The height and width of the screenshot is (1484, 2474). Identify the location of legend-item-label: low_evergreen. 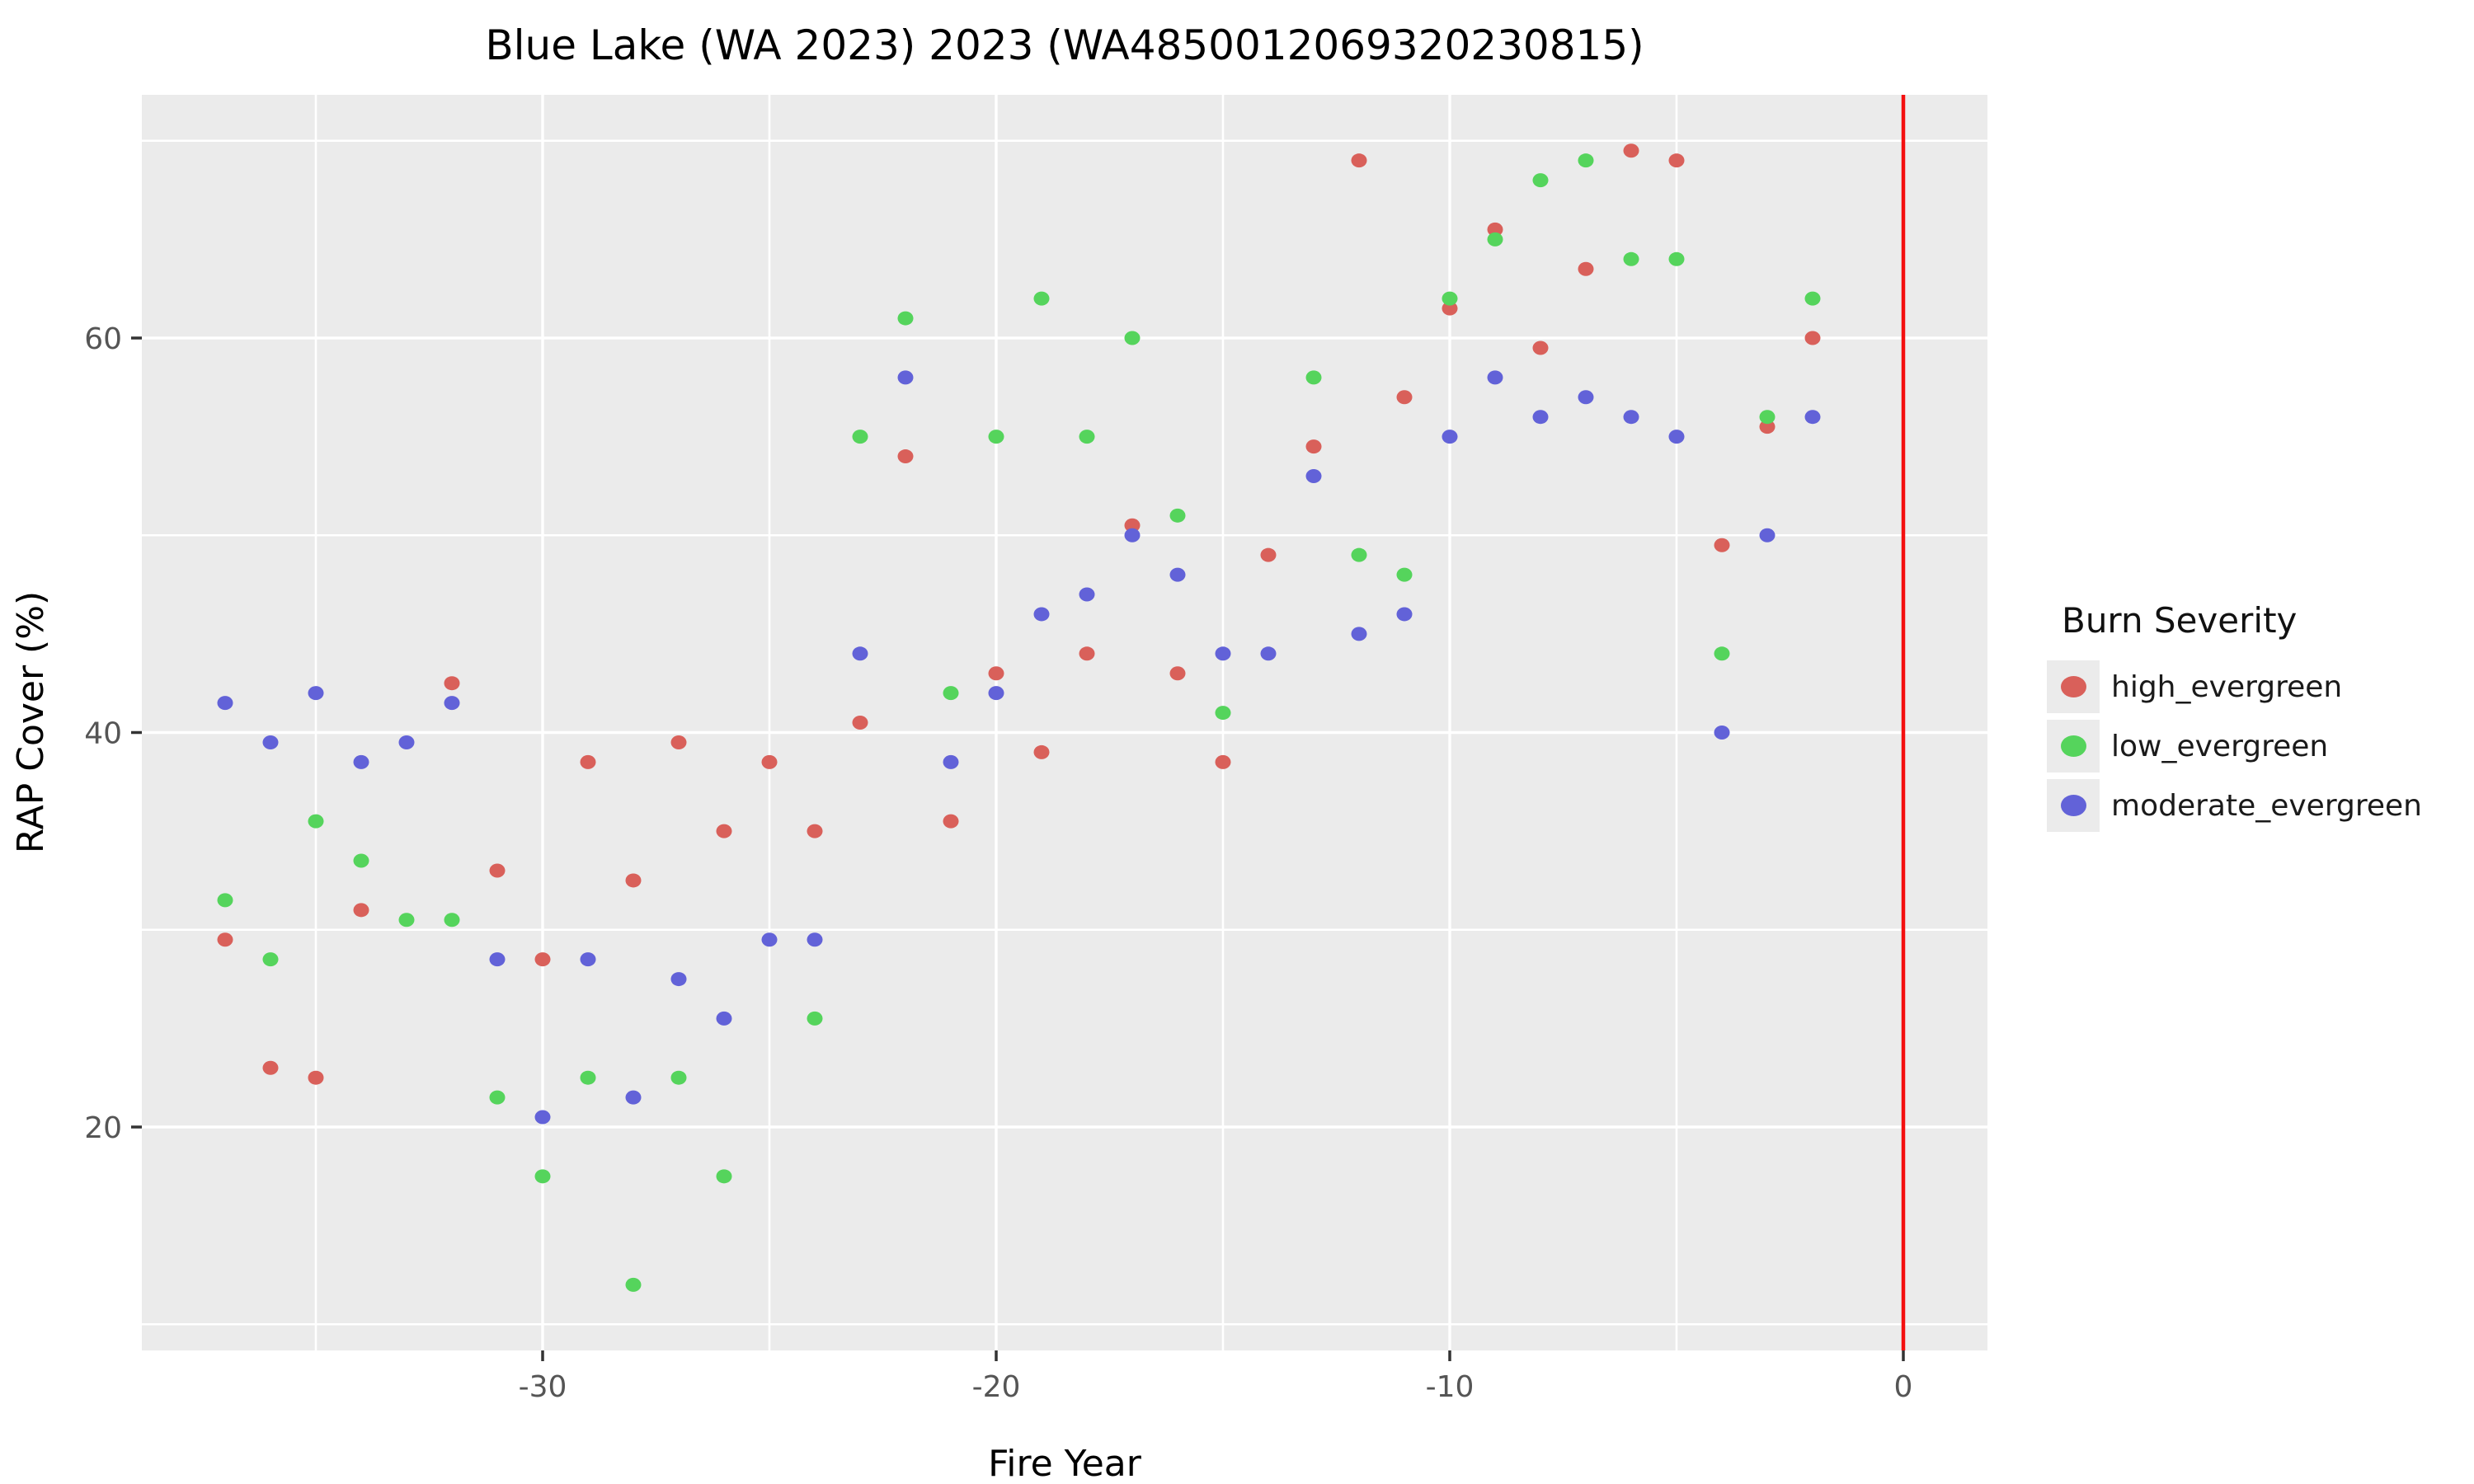
(2220, 746).